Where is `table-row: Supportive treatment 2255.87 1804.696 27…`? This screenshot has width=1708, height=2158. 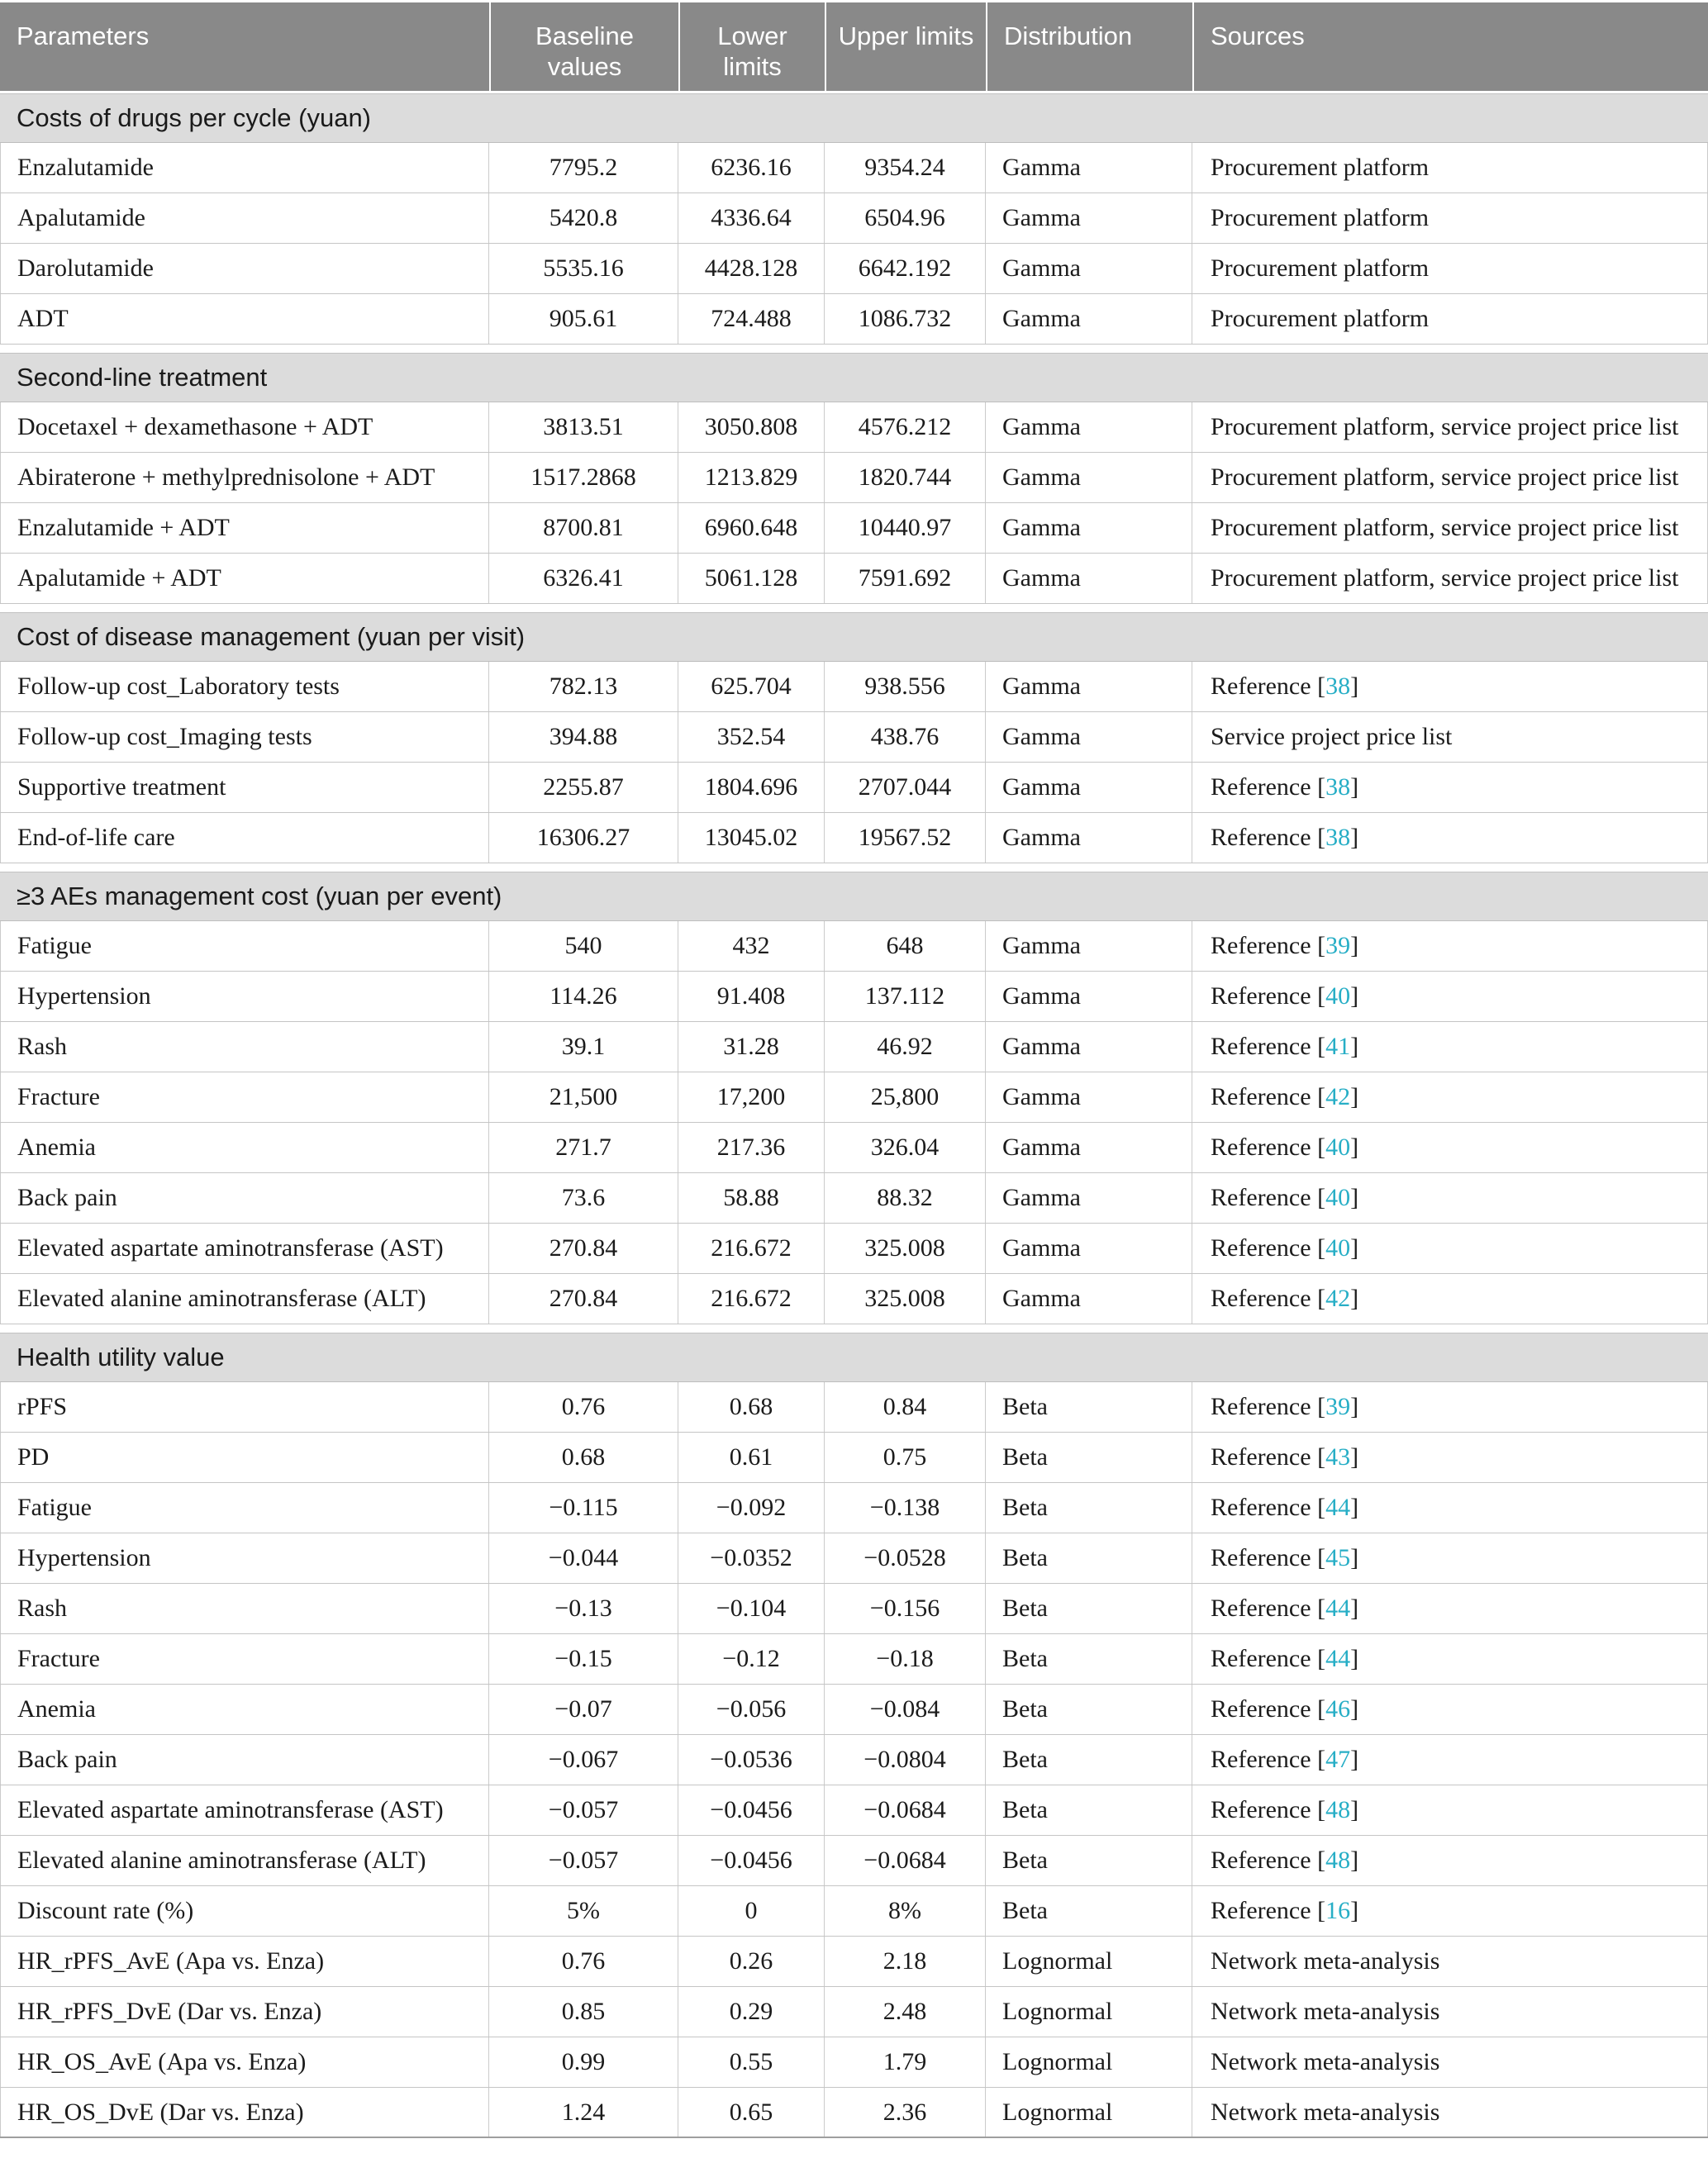
table-row: Supportive treatment 2255.87 1804.696 27… is located at coordinates (854, 788).